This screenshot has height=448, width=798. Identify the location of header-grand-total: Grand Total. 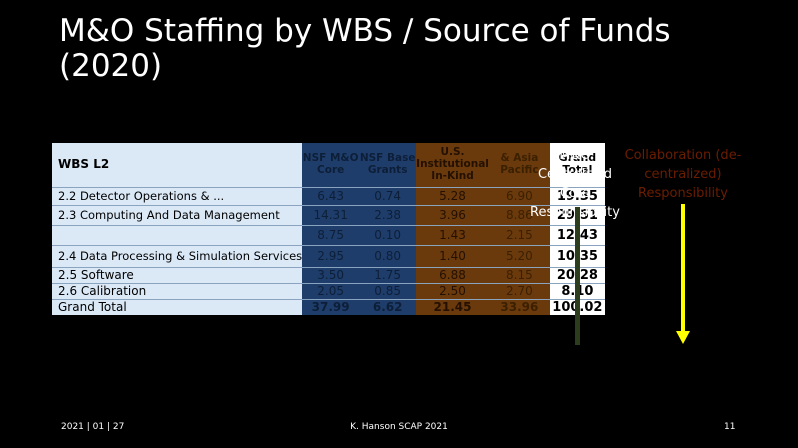
(577, 164).